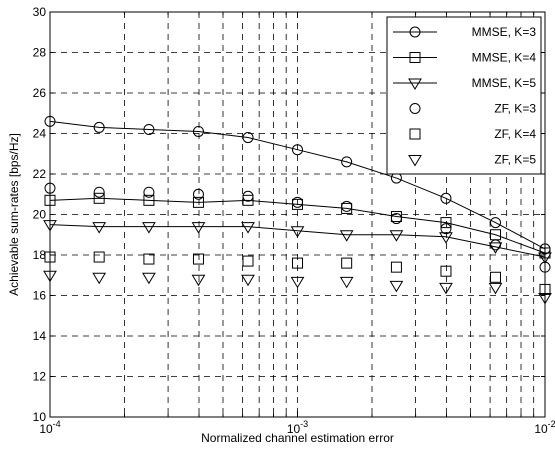  Describe the element at coordinates (40, 377) in the screenshot. I see `y-tick-label: 12` at that location.